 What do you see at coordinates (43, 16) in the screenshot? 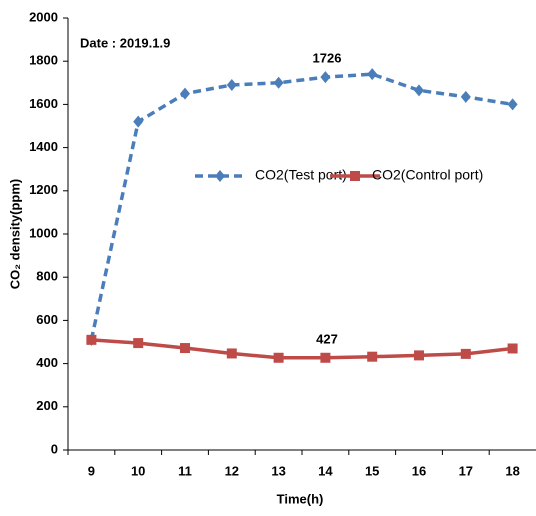
I see `y-tick-label: 2000` at bounding box center [43, 16].